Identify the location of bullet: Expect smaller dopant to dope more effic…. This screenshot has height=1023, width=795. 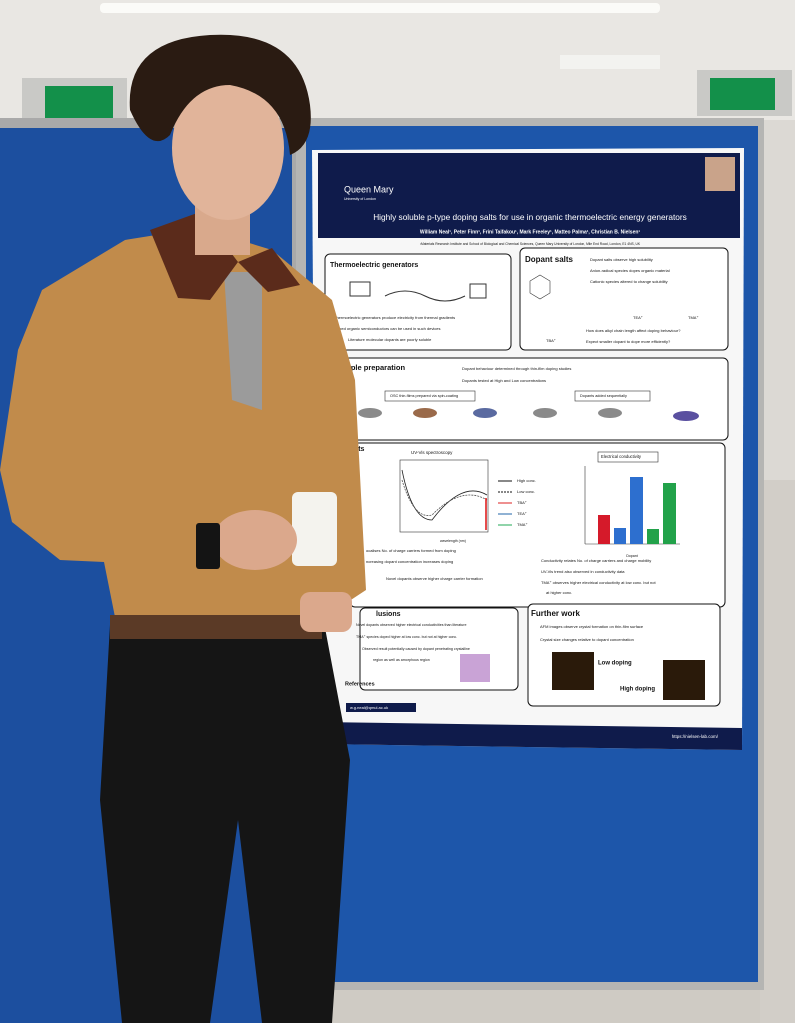
(628, 341).